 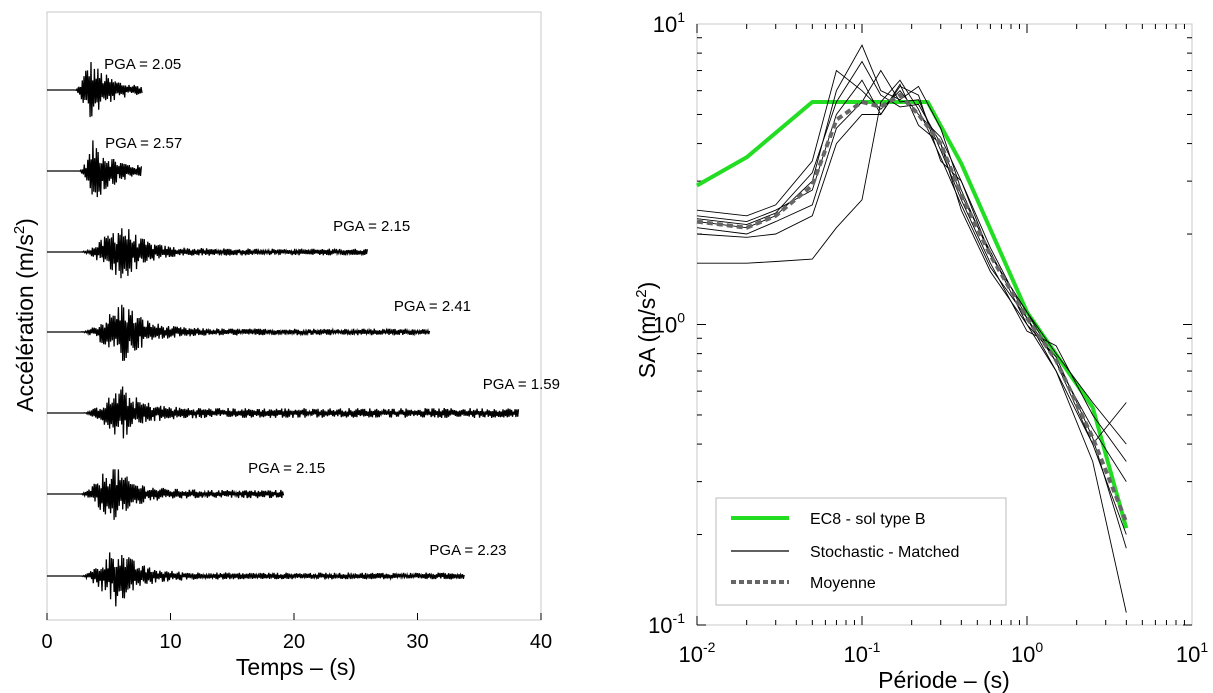 I want to click on right-y-tick-label: 10⁻¹, so click(x=666, y=624).